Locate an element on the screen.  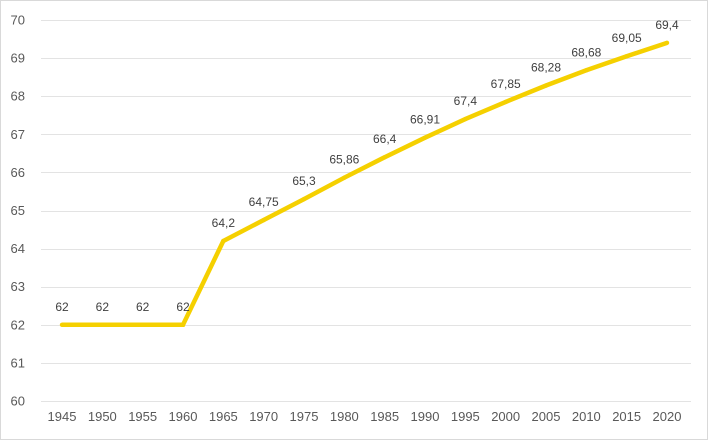
x-tick-label: 1995 is located at coordinates (465, 416).